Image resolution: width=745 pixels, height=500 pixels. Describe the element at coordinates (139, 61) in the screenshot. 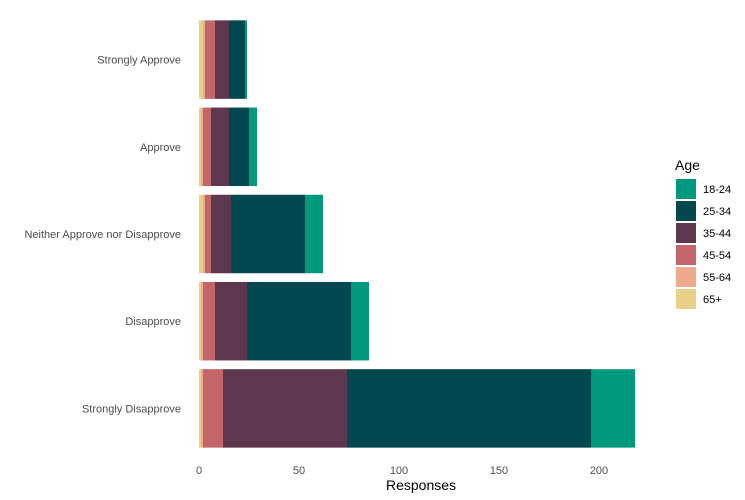

I see `category-label-strongly-approve: Strongly Approve` at that location.